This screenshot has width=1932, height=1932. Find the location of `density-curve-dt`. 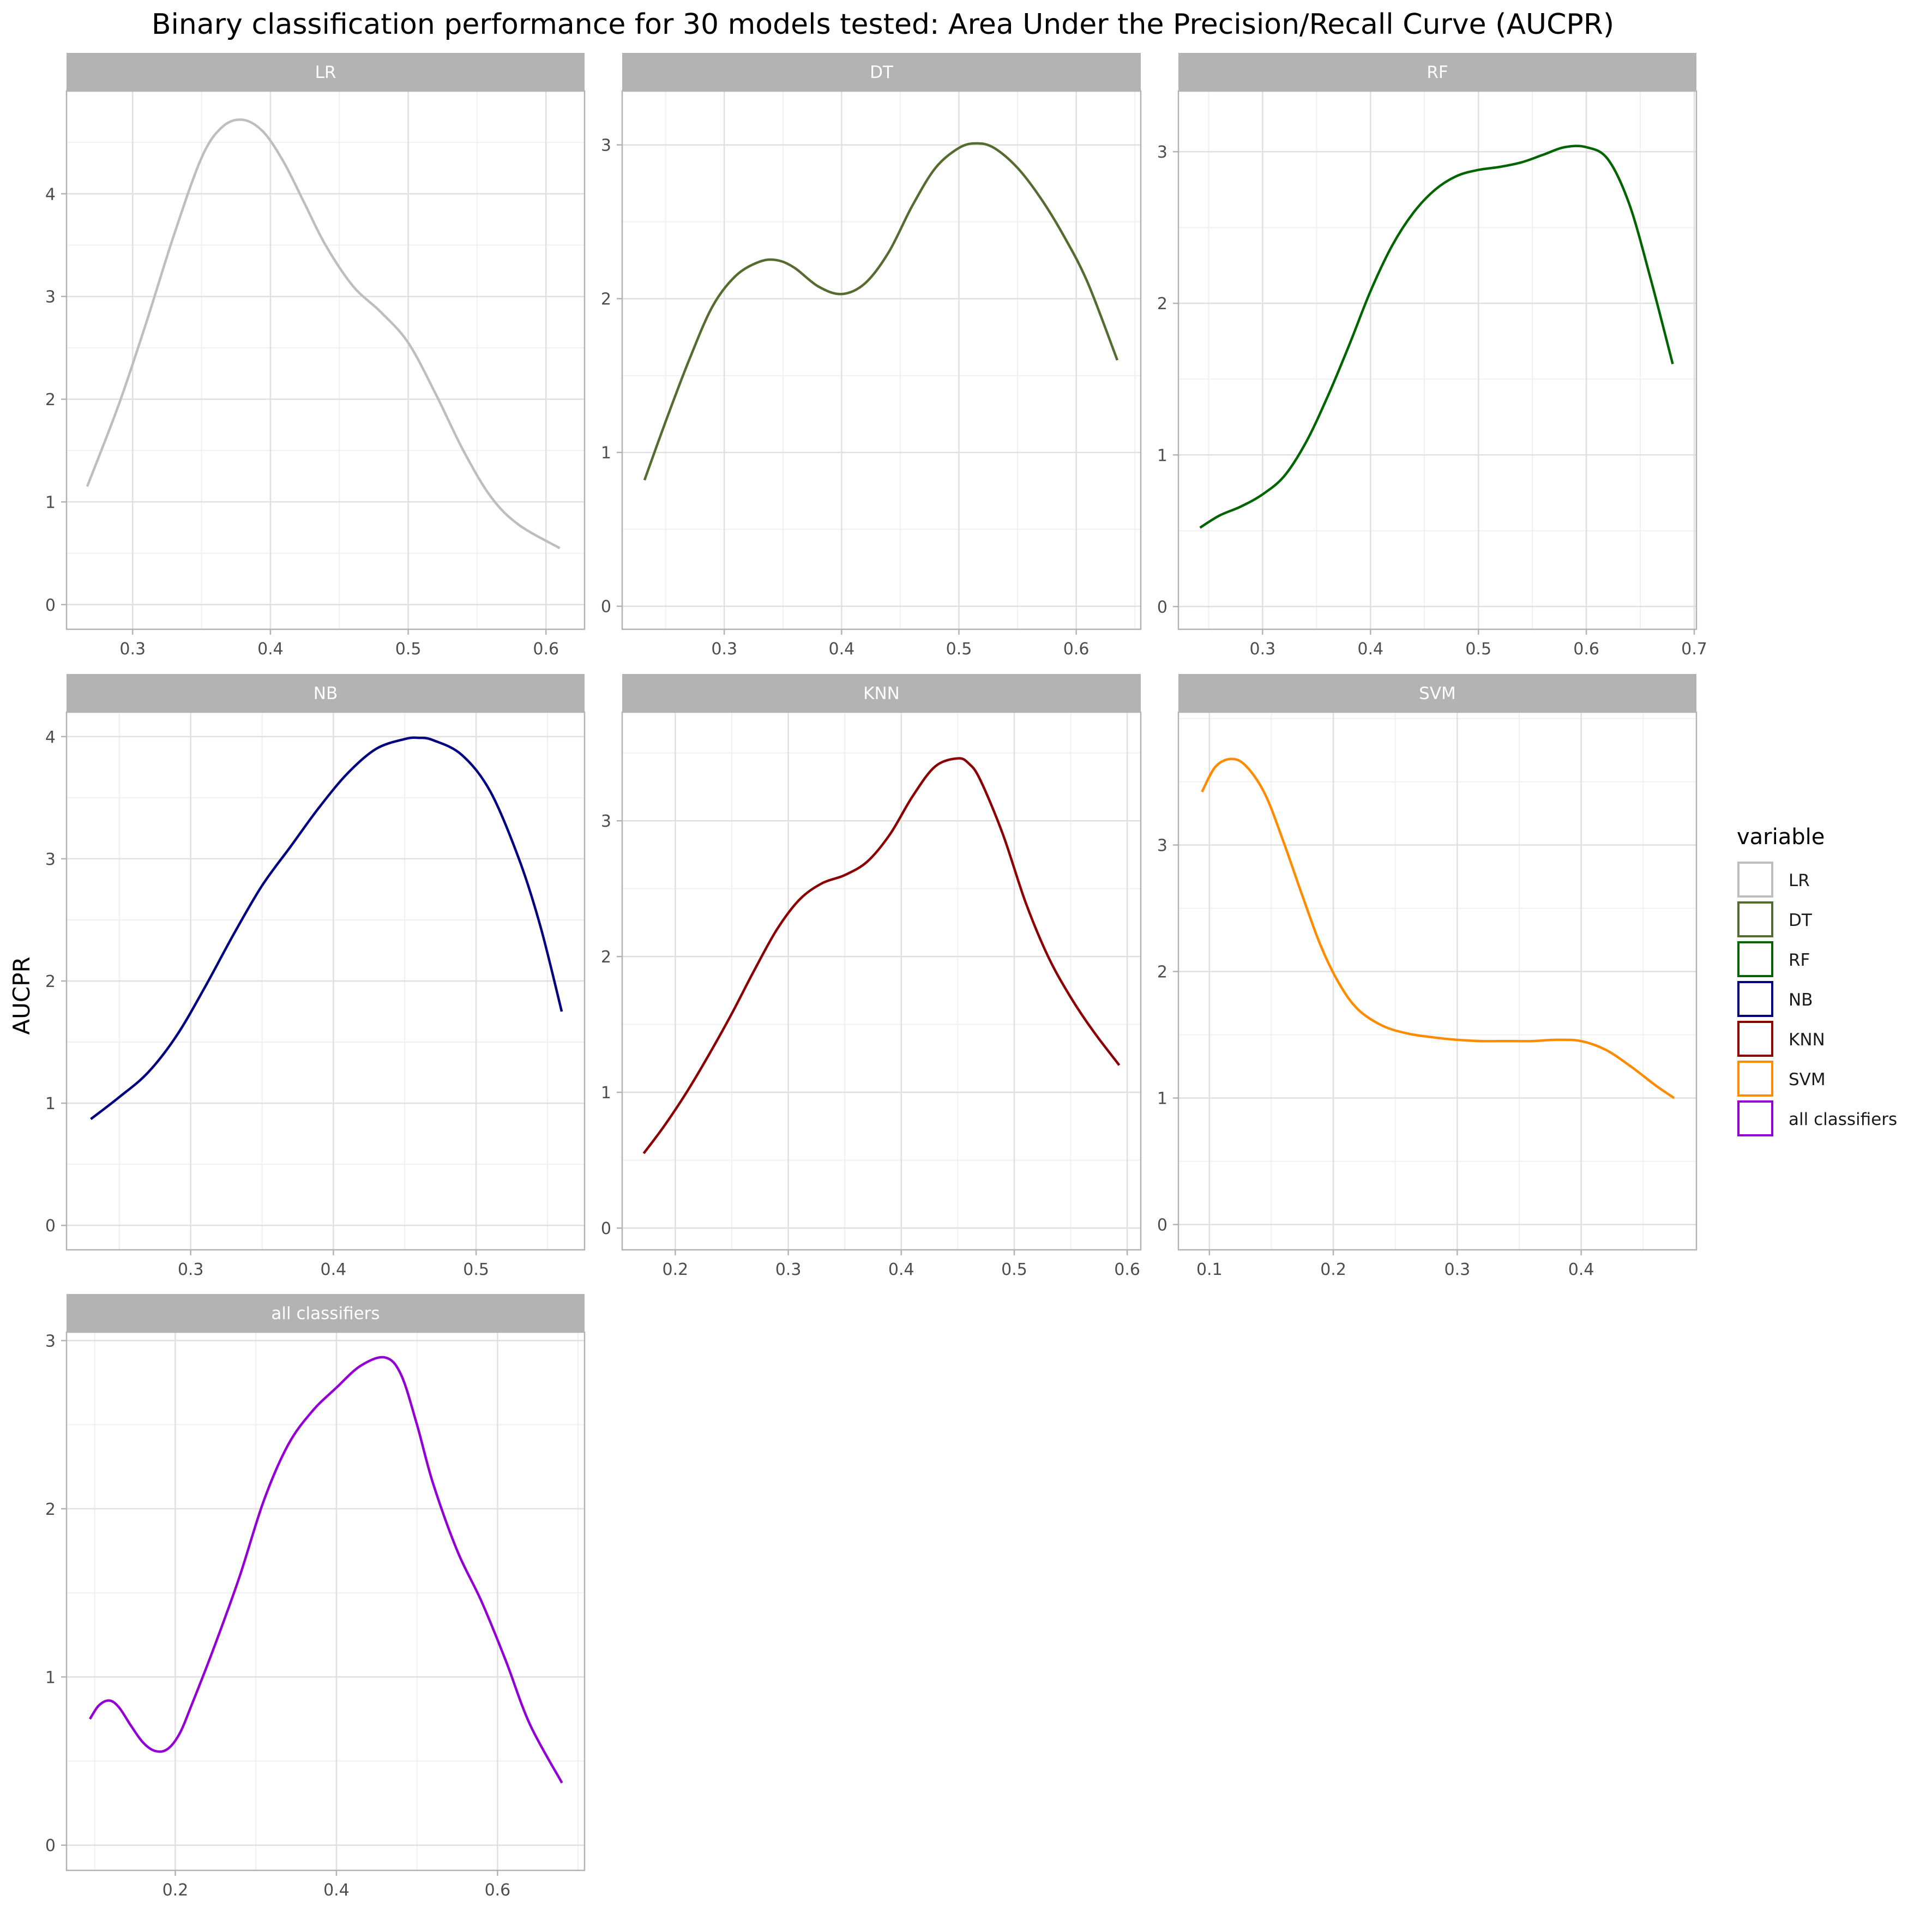

density-curve-dt is located at coordinates (881, 311).